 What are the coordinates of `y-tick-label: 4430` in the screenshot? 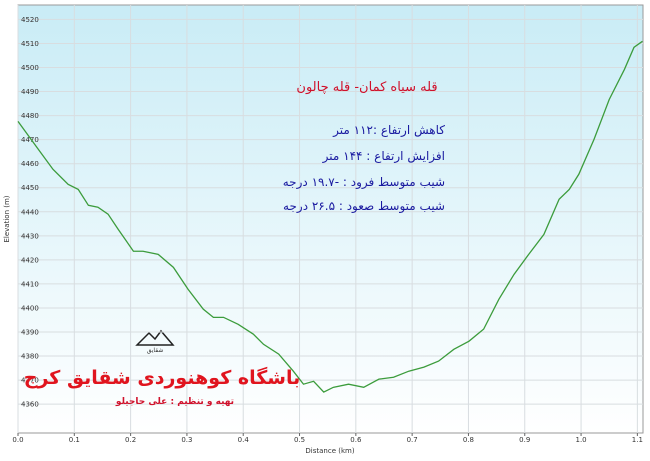 It's located at (30, 236).